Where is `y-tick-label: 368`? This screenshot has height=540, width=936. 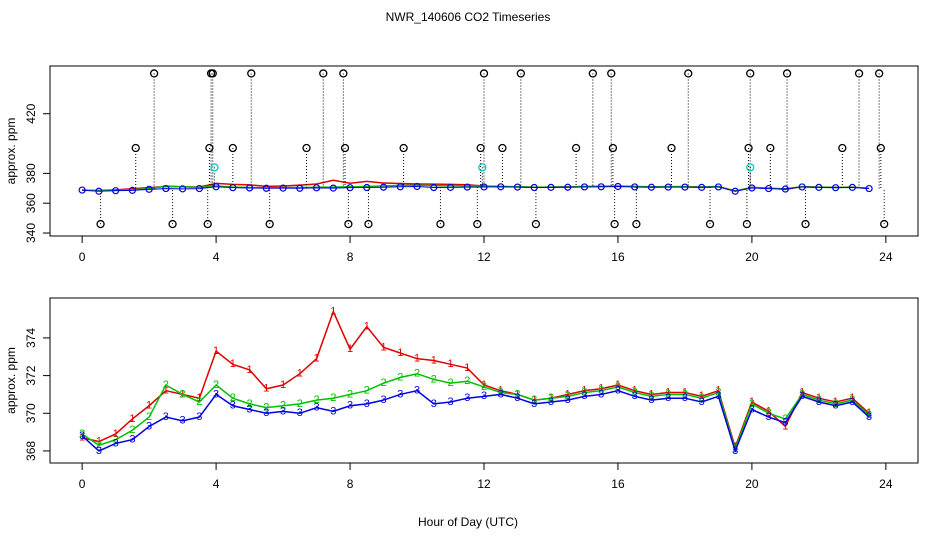 y-tick-label: 368 is located at coordinates (31, 451).